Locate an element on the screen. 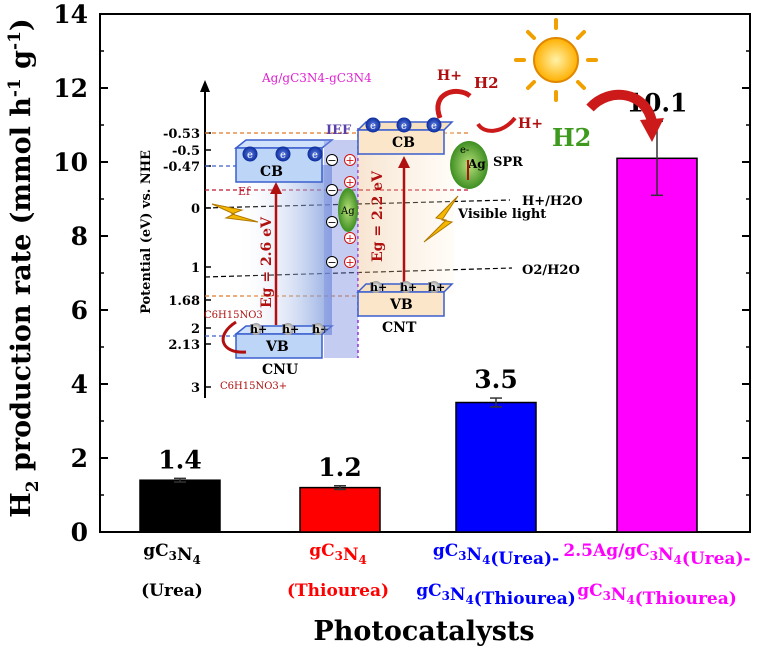 The width and height of the screenshot is (763, 651). h-h2o-label: H+/H2O is located at coordinates (552, 201).